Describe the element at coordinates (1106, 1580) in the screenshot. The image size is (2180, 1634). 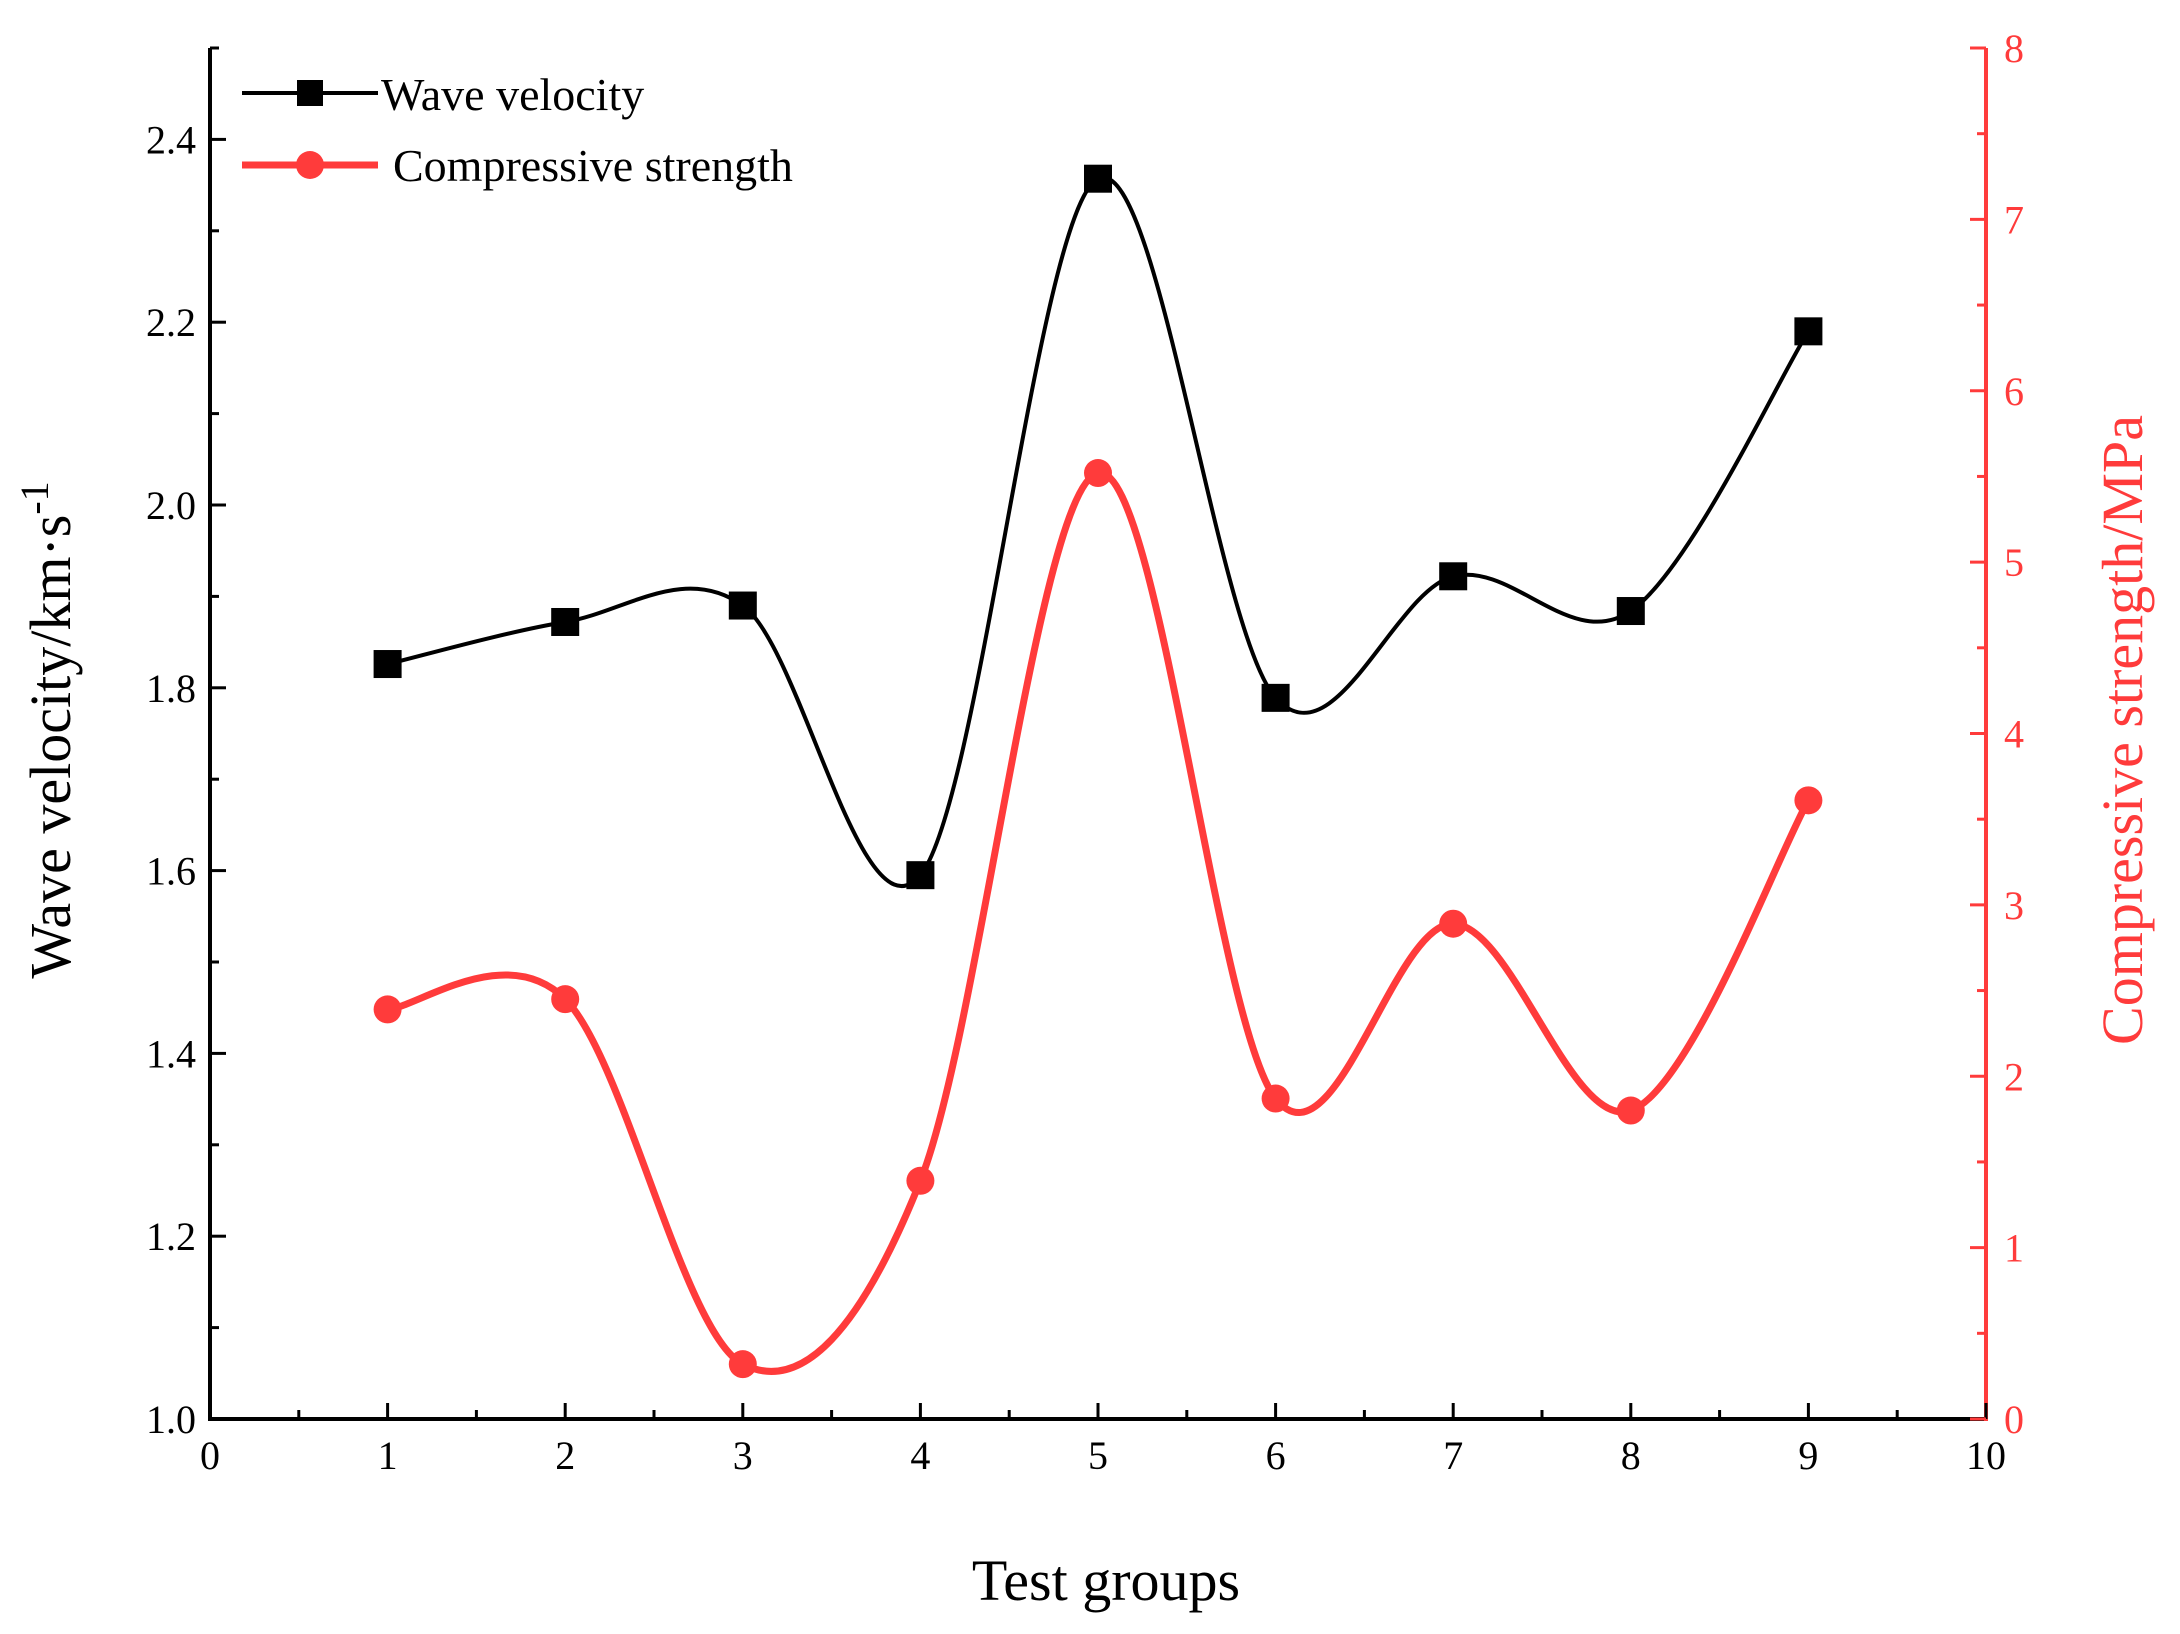
I see `x-axis-title: Test groups` at that location.